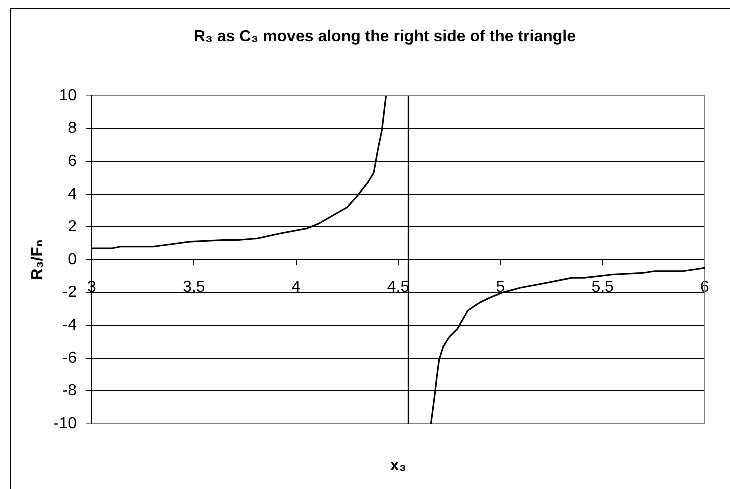  I want to click on y-tick-label: -10, so click(66, 423).